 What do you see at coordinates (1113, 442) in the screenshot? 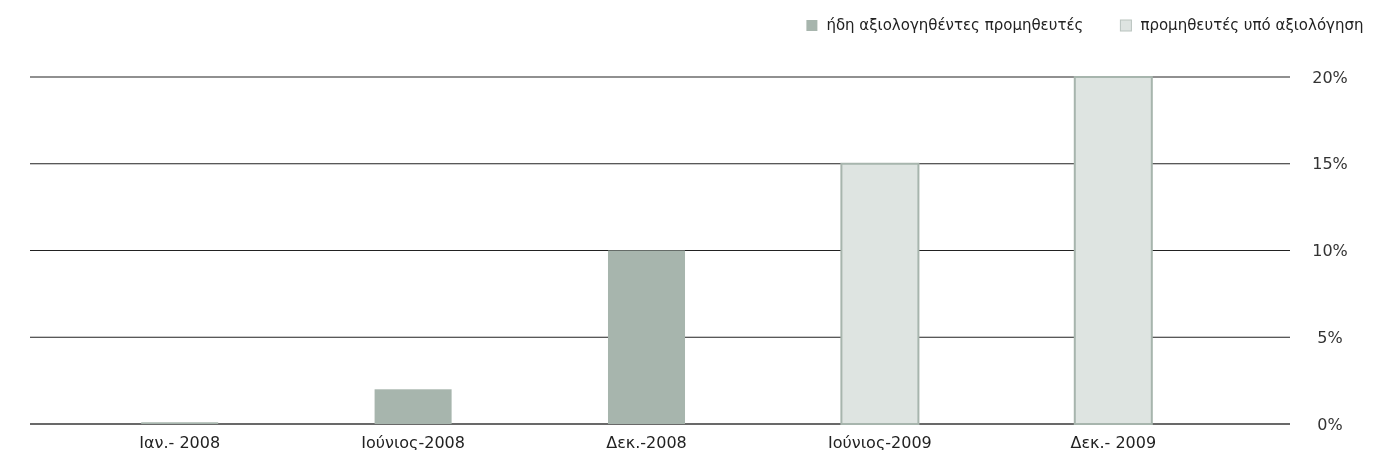
I see `x-tick-label: Δεκ.- 2009` at bounding box center [1113, 442].